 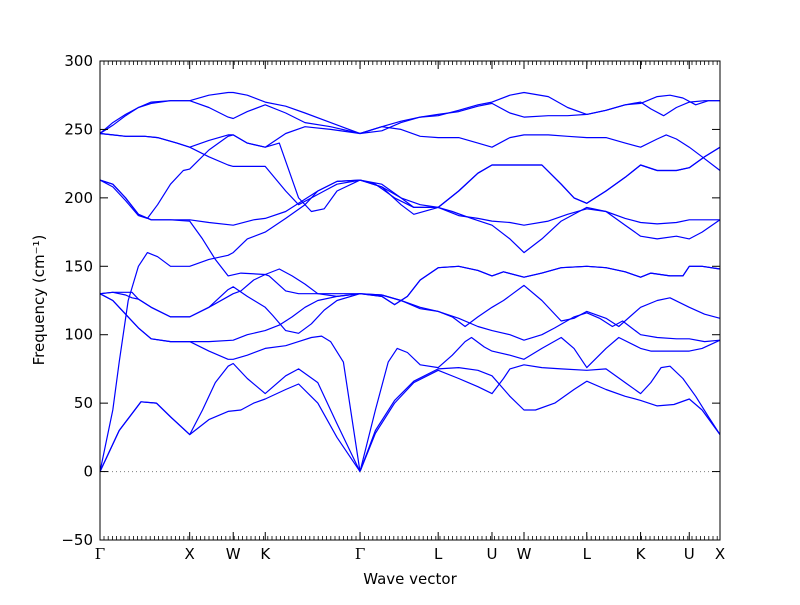 What do you see at coordinates (39, 259) in the screenshot?
I see `y-axis-label-unit: (cm⁻¹)` at bounding box center [39, 259].